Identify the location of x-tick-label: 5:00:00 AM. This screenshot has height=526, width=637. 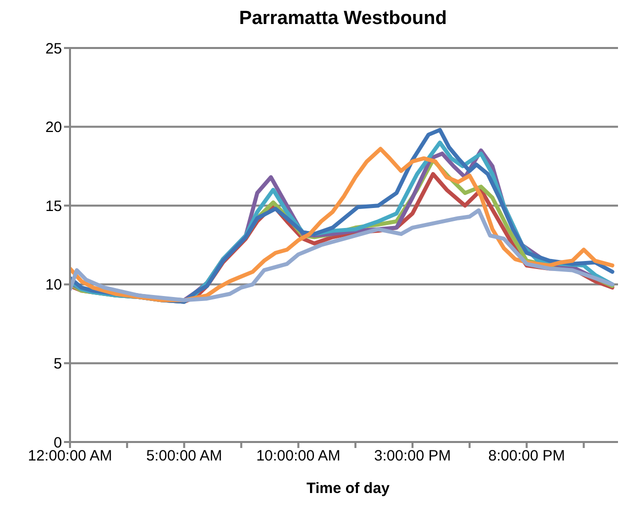
(184, 456).